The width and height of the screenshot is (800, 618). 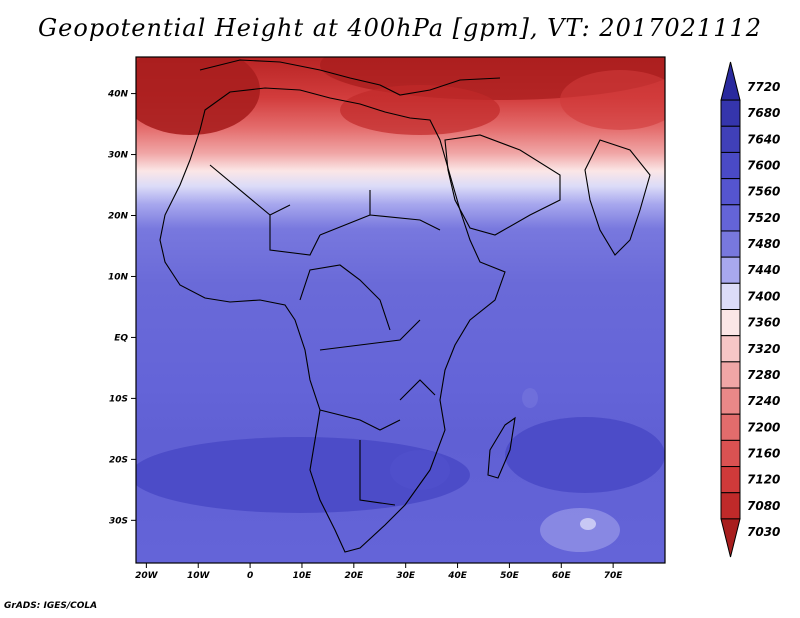 What do you see at coordinates (763, 87) in the screenshot?
I see `colorbar-label: 7720` at bounding box center [763, 87].